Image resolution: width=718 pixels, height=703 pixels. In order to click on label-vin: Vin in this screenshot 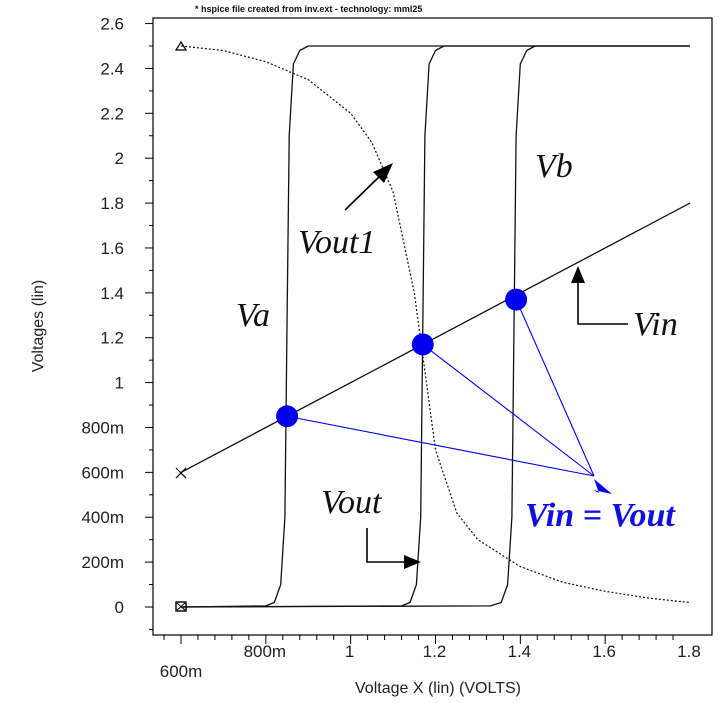, I will do `click(655, 324)`.